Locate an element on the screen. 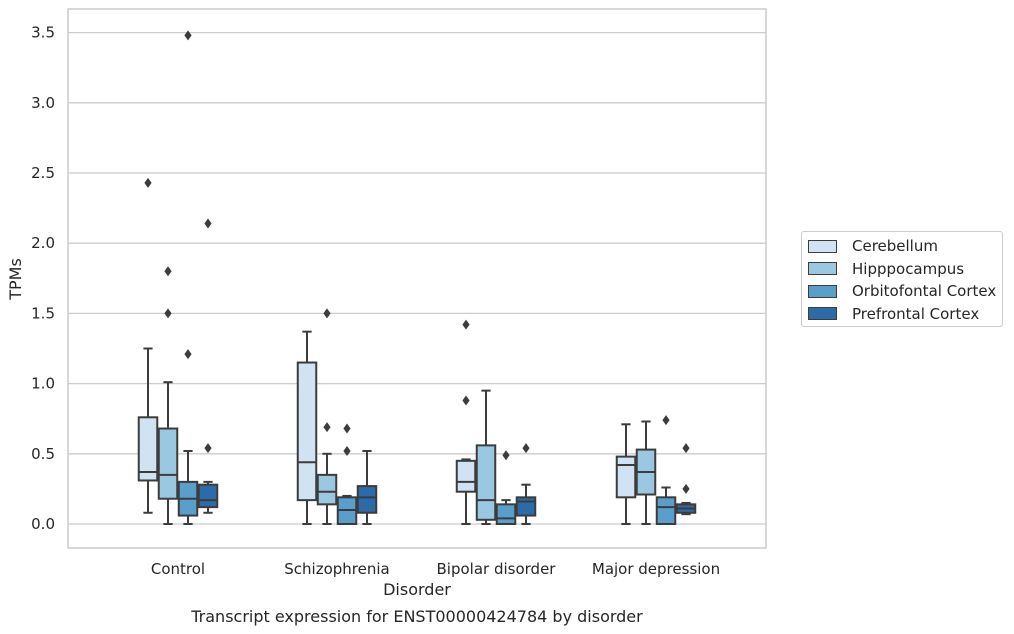  legend-item: Cerebellum is located at coordinates (905, 246).